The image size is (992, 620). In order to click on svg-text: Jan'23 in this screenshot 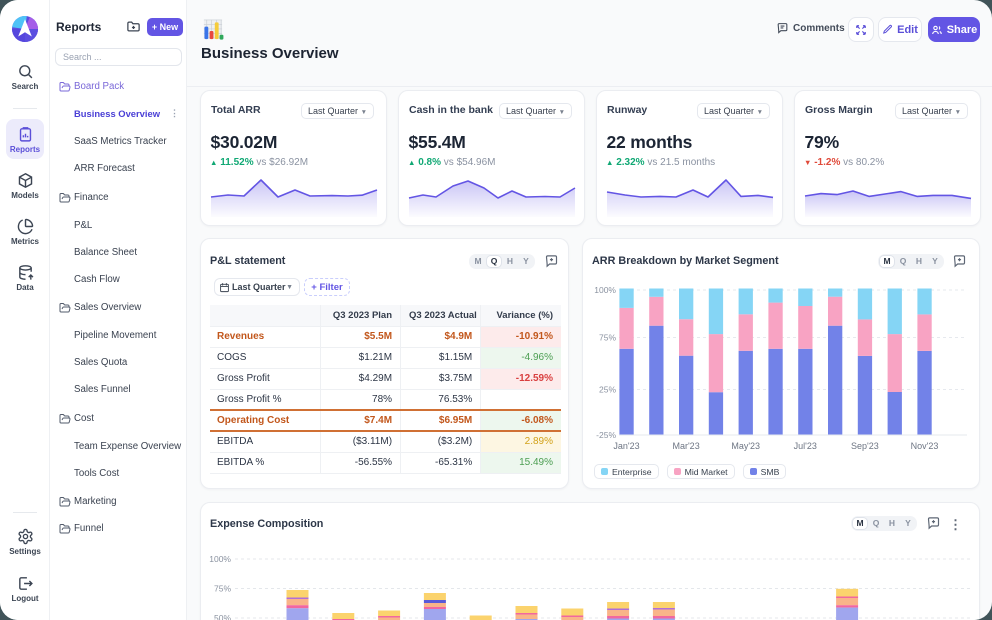, I will do `click(626, 446)`.